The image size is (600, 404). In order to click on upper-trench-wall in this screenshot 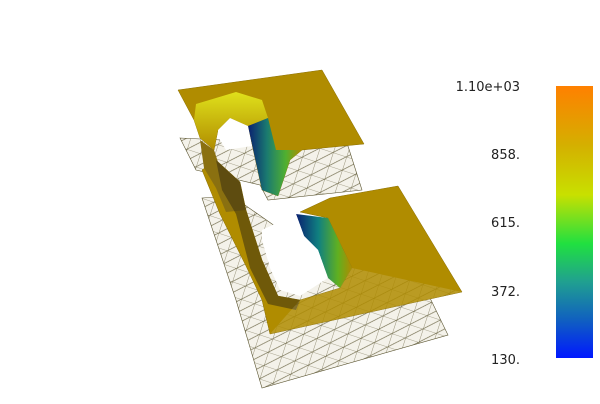, I will do `click(275, 157)`.